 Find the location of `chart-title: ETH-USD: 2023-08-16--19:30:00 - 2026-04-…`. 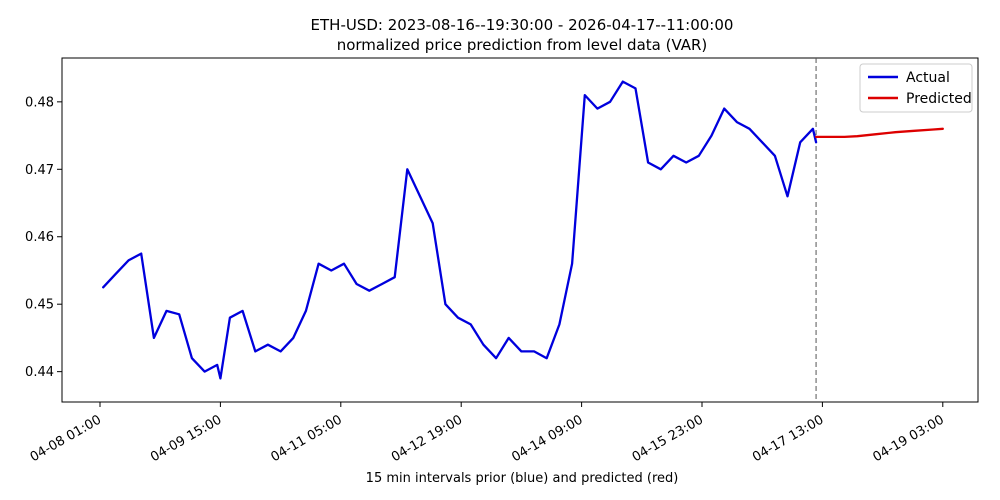

chart-title: ETH-USD: 2023-08-16--19:30:00 - 2026-04-… is located at coordinates (522, 25).